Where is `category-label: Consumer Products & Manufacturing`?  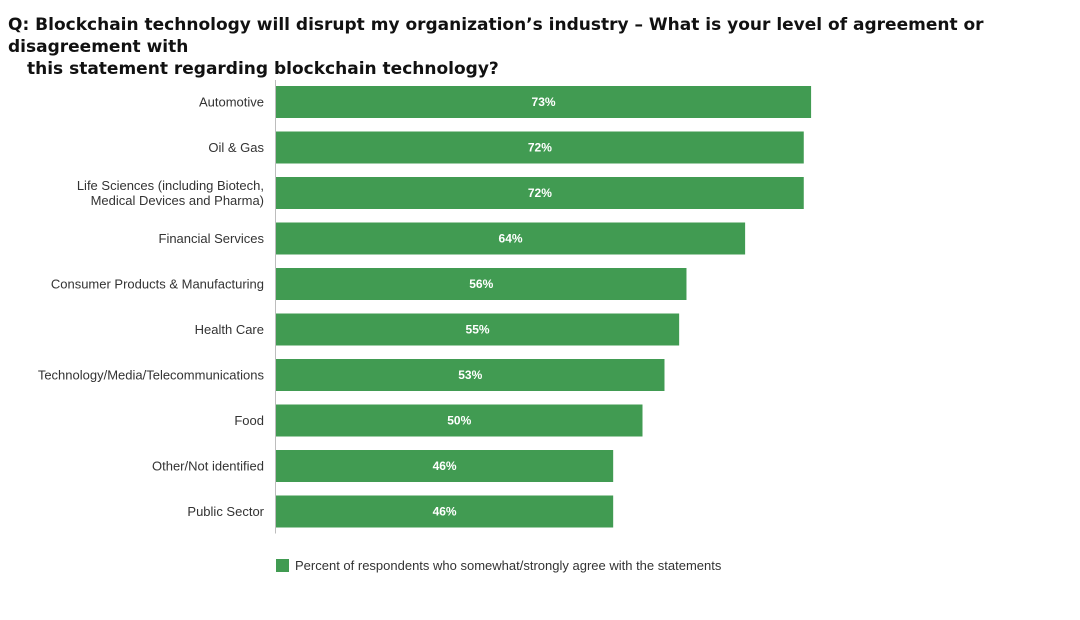
category-label: Consumer Products & Manufacturing is located at coordinates (157, 284).